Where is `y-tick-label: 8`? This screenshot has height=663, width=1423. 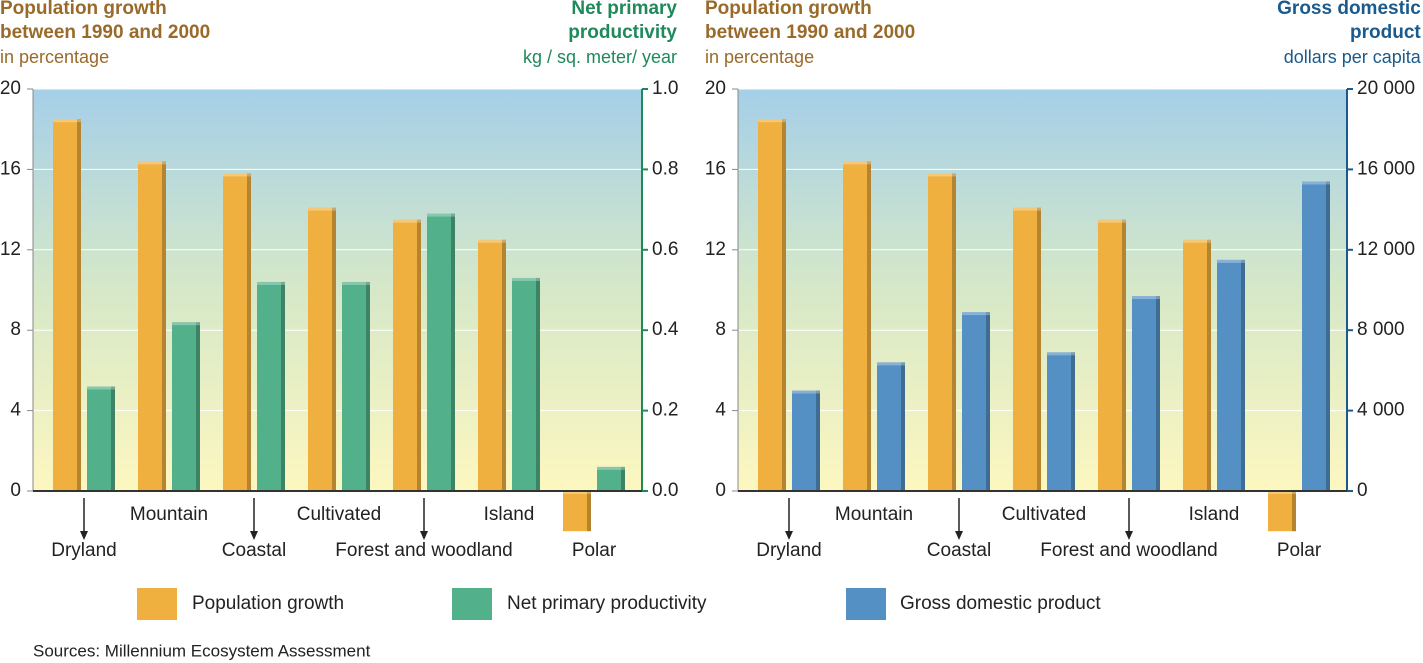
y-tick-label: 8 is located at coordinates (15, 329).